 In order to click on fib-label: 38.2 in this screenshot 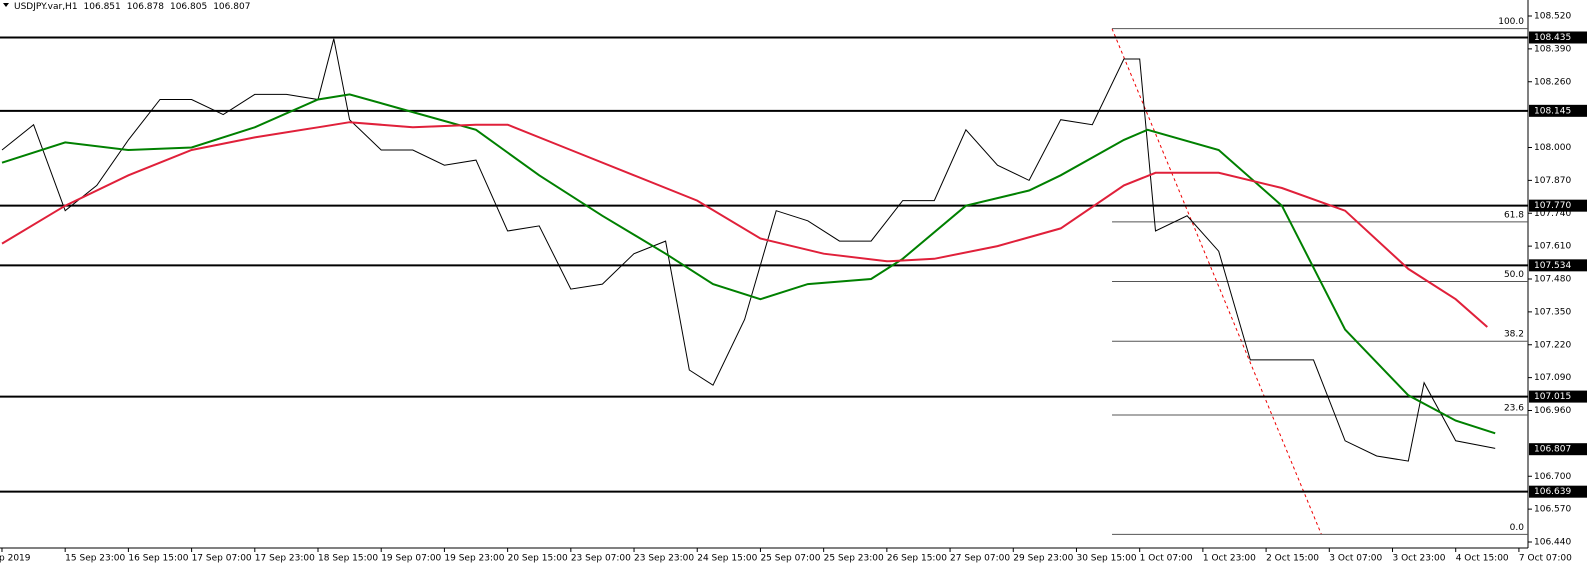, I will do `click(1514, 335)`.